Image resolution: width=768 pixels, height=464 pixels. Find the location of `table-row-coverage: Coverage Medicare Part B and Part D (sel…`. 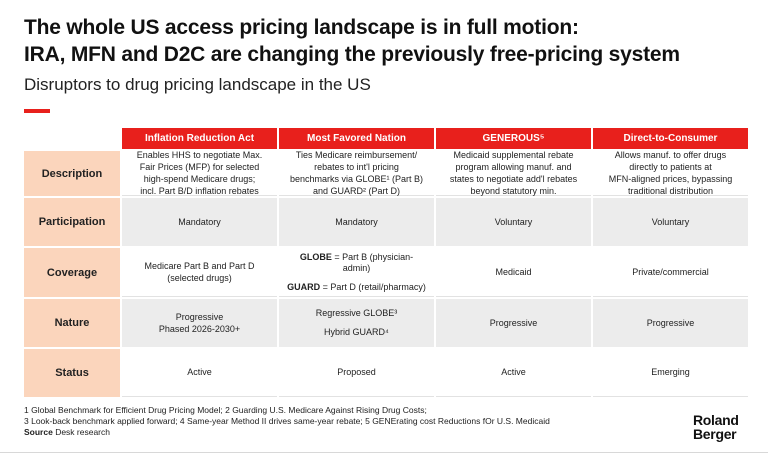

table-row-coverage: Coverage Medicare Part B and Part D (sel… is located at coordinates (386, 272).